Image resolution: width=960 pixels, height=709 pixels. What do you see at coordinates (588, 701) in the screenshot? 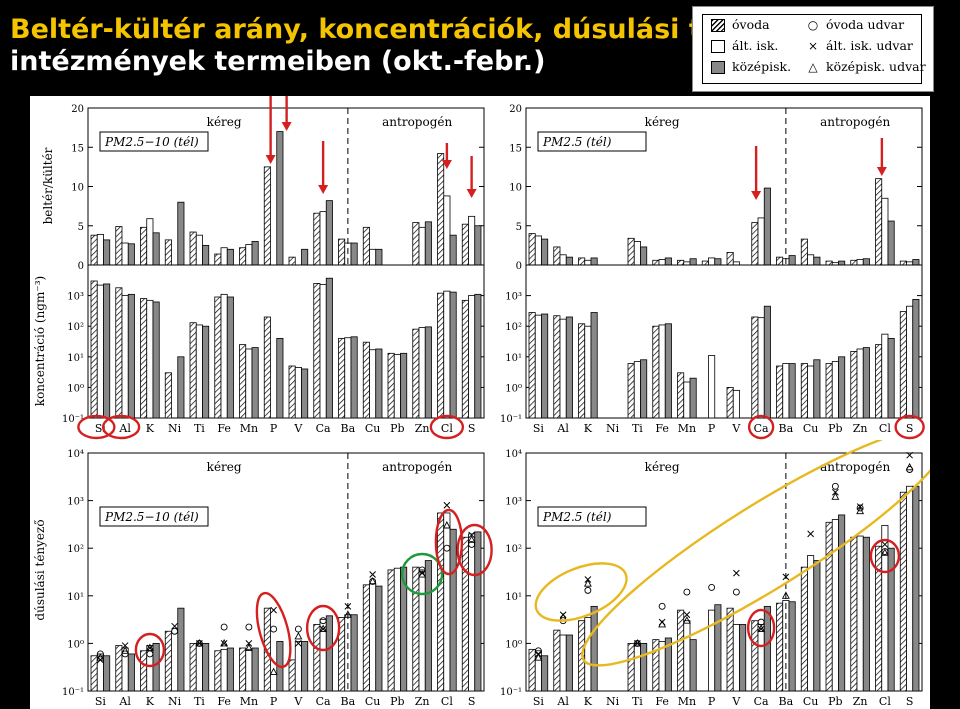
I see `x-tick-label: K` at bounding box center [588, 701].